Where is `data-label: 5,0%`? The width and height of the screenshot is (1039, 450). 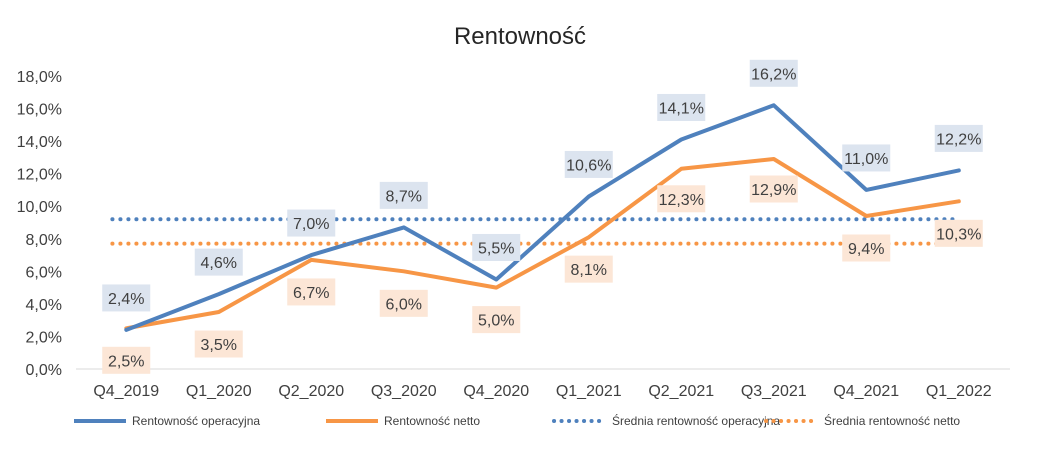 data-label: 5,0% is located at coordinates (496, 320).